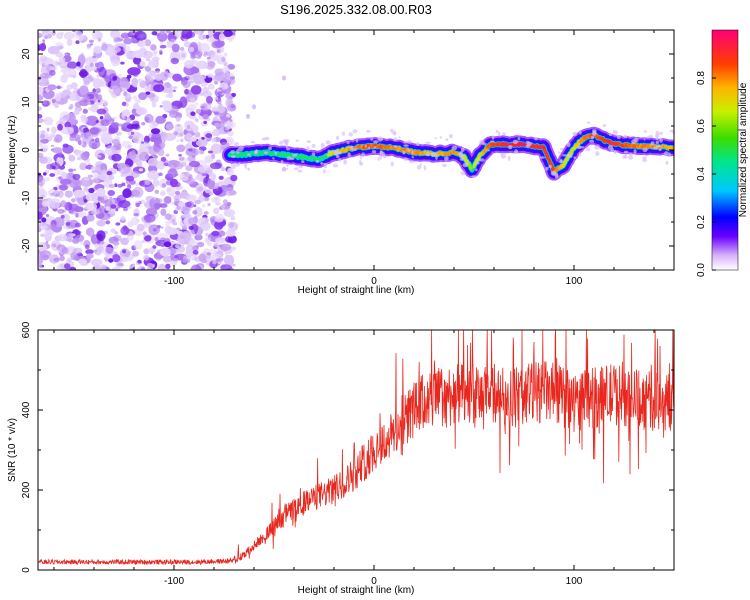  I want to click on x-tick-label: 100, so click(574, 581).